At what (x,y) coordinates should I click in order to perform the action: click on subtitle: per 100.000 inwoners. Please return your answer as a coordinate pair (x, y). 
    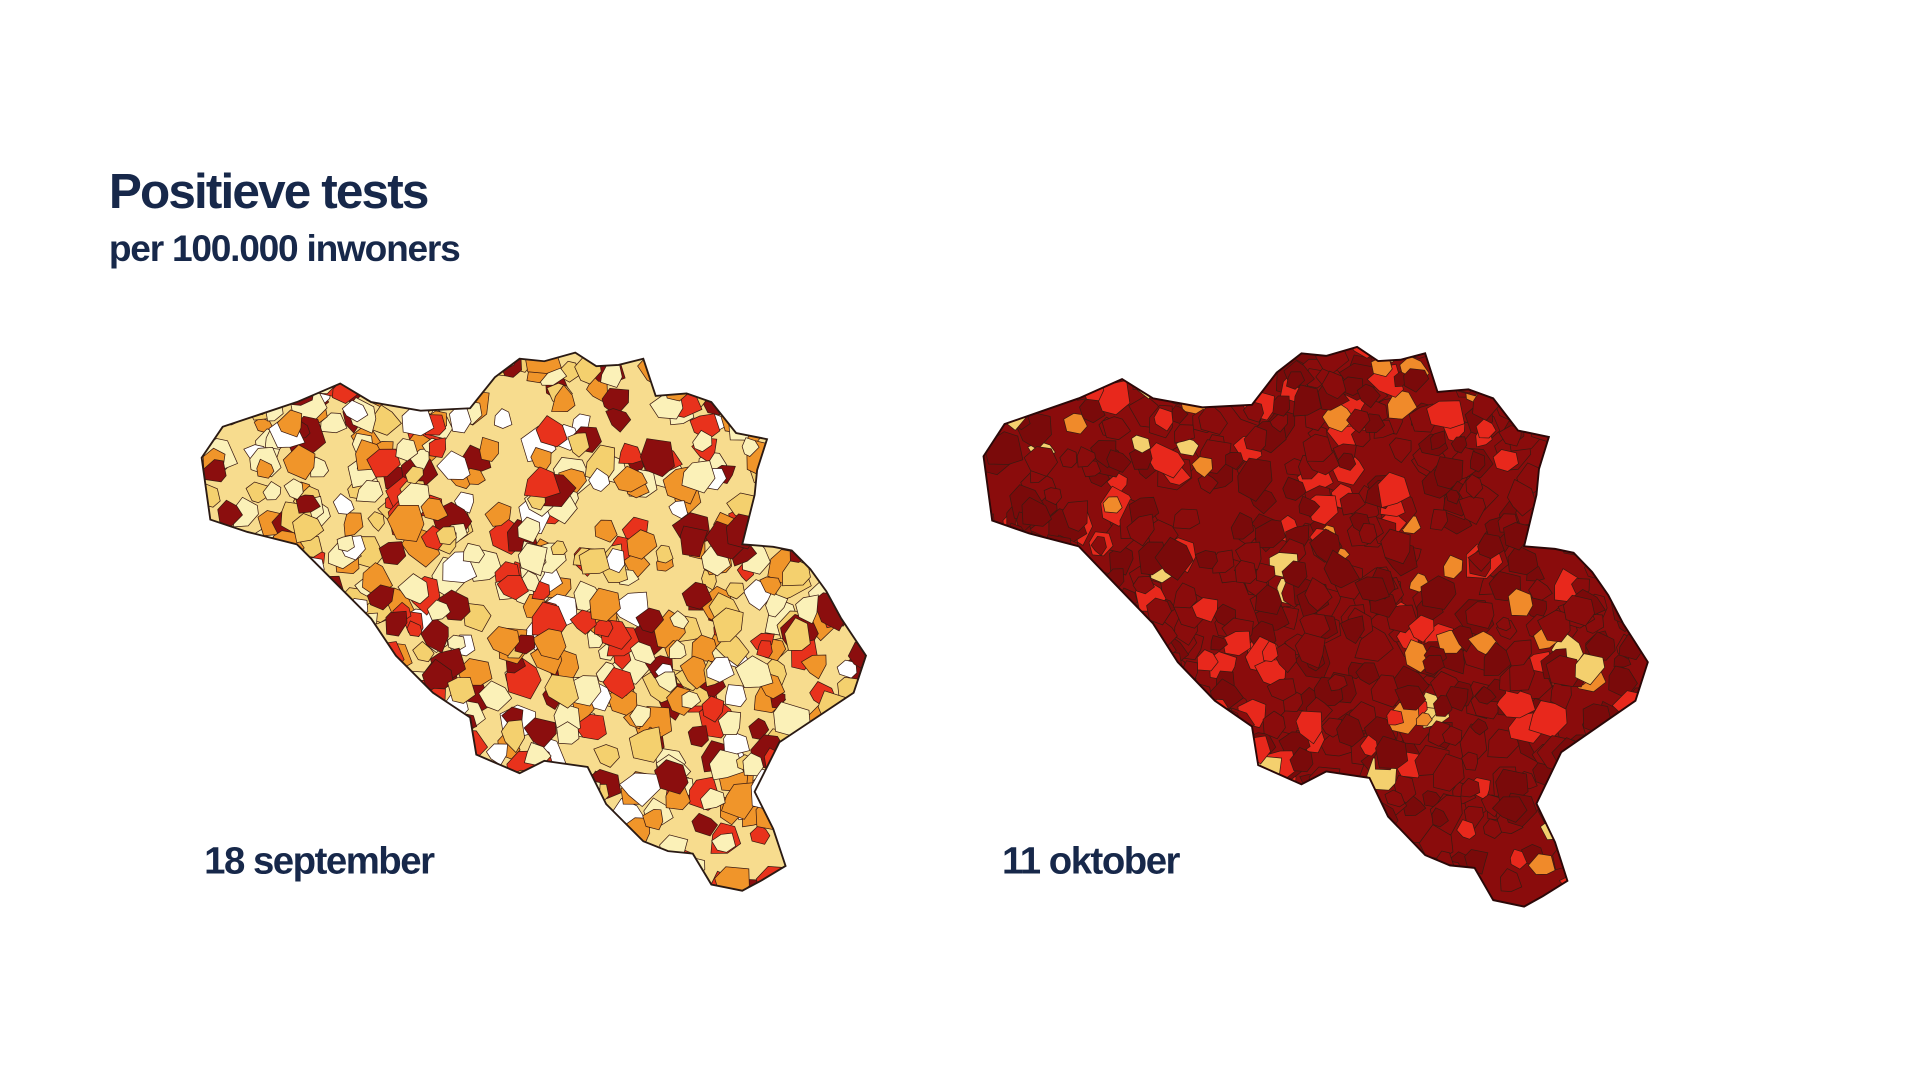
    Looking at the image, I should click on (284, 248).